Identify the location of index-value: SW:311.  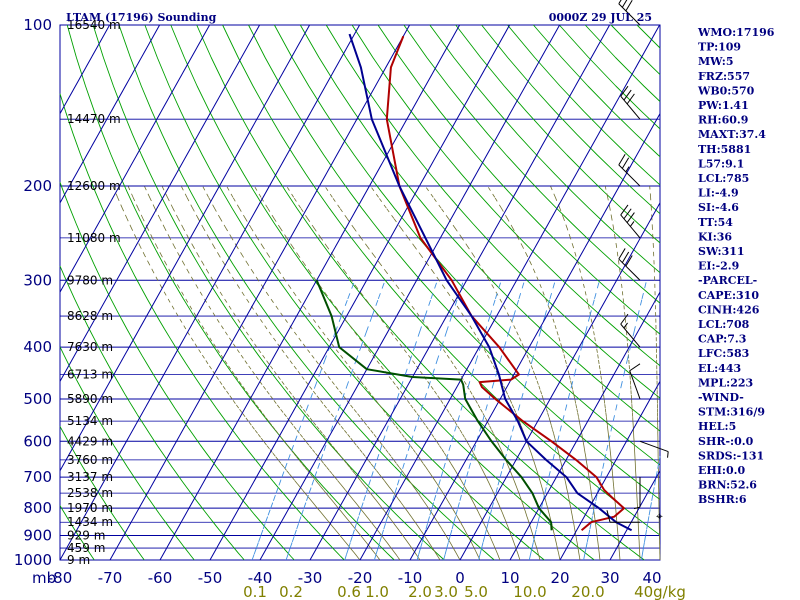
(721, 251).